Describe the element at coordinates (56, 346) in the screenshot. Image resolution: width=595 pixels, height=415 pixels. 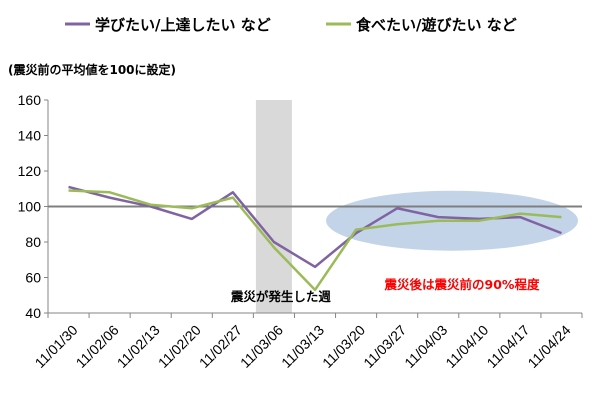
I see `x-tick-label: 11/01/30` at that location.